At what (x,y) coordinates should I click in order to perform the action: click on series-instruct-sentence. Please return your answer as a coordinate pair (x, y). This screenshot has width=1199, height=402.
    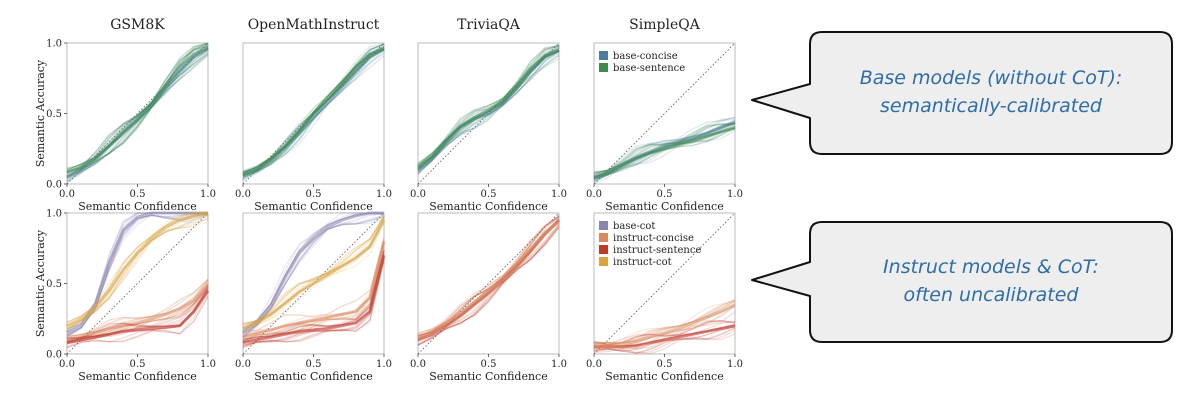
    Looking at the image, I should click on (314, 299).